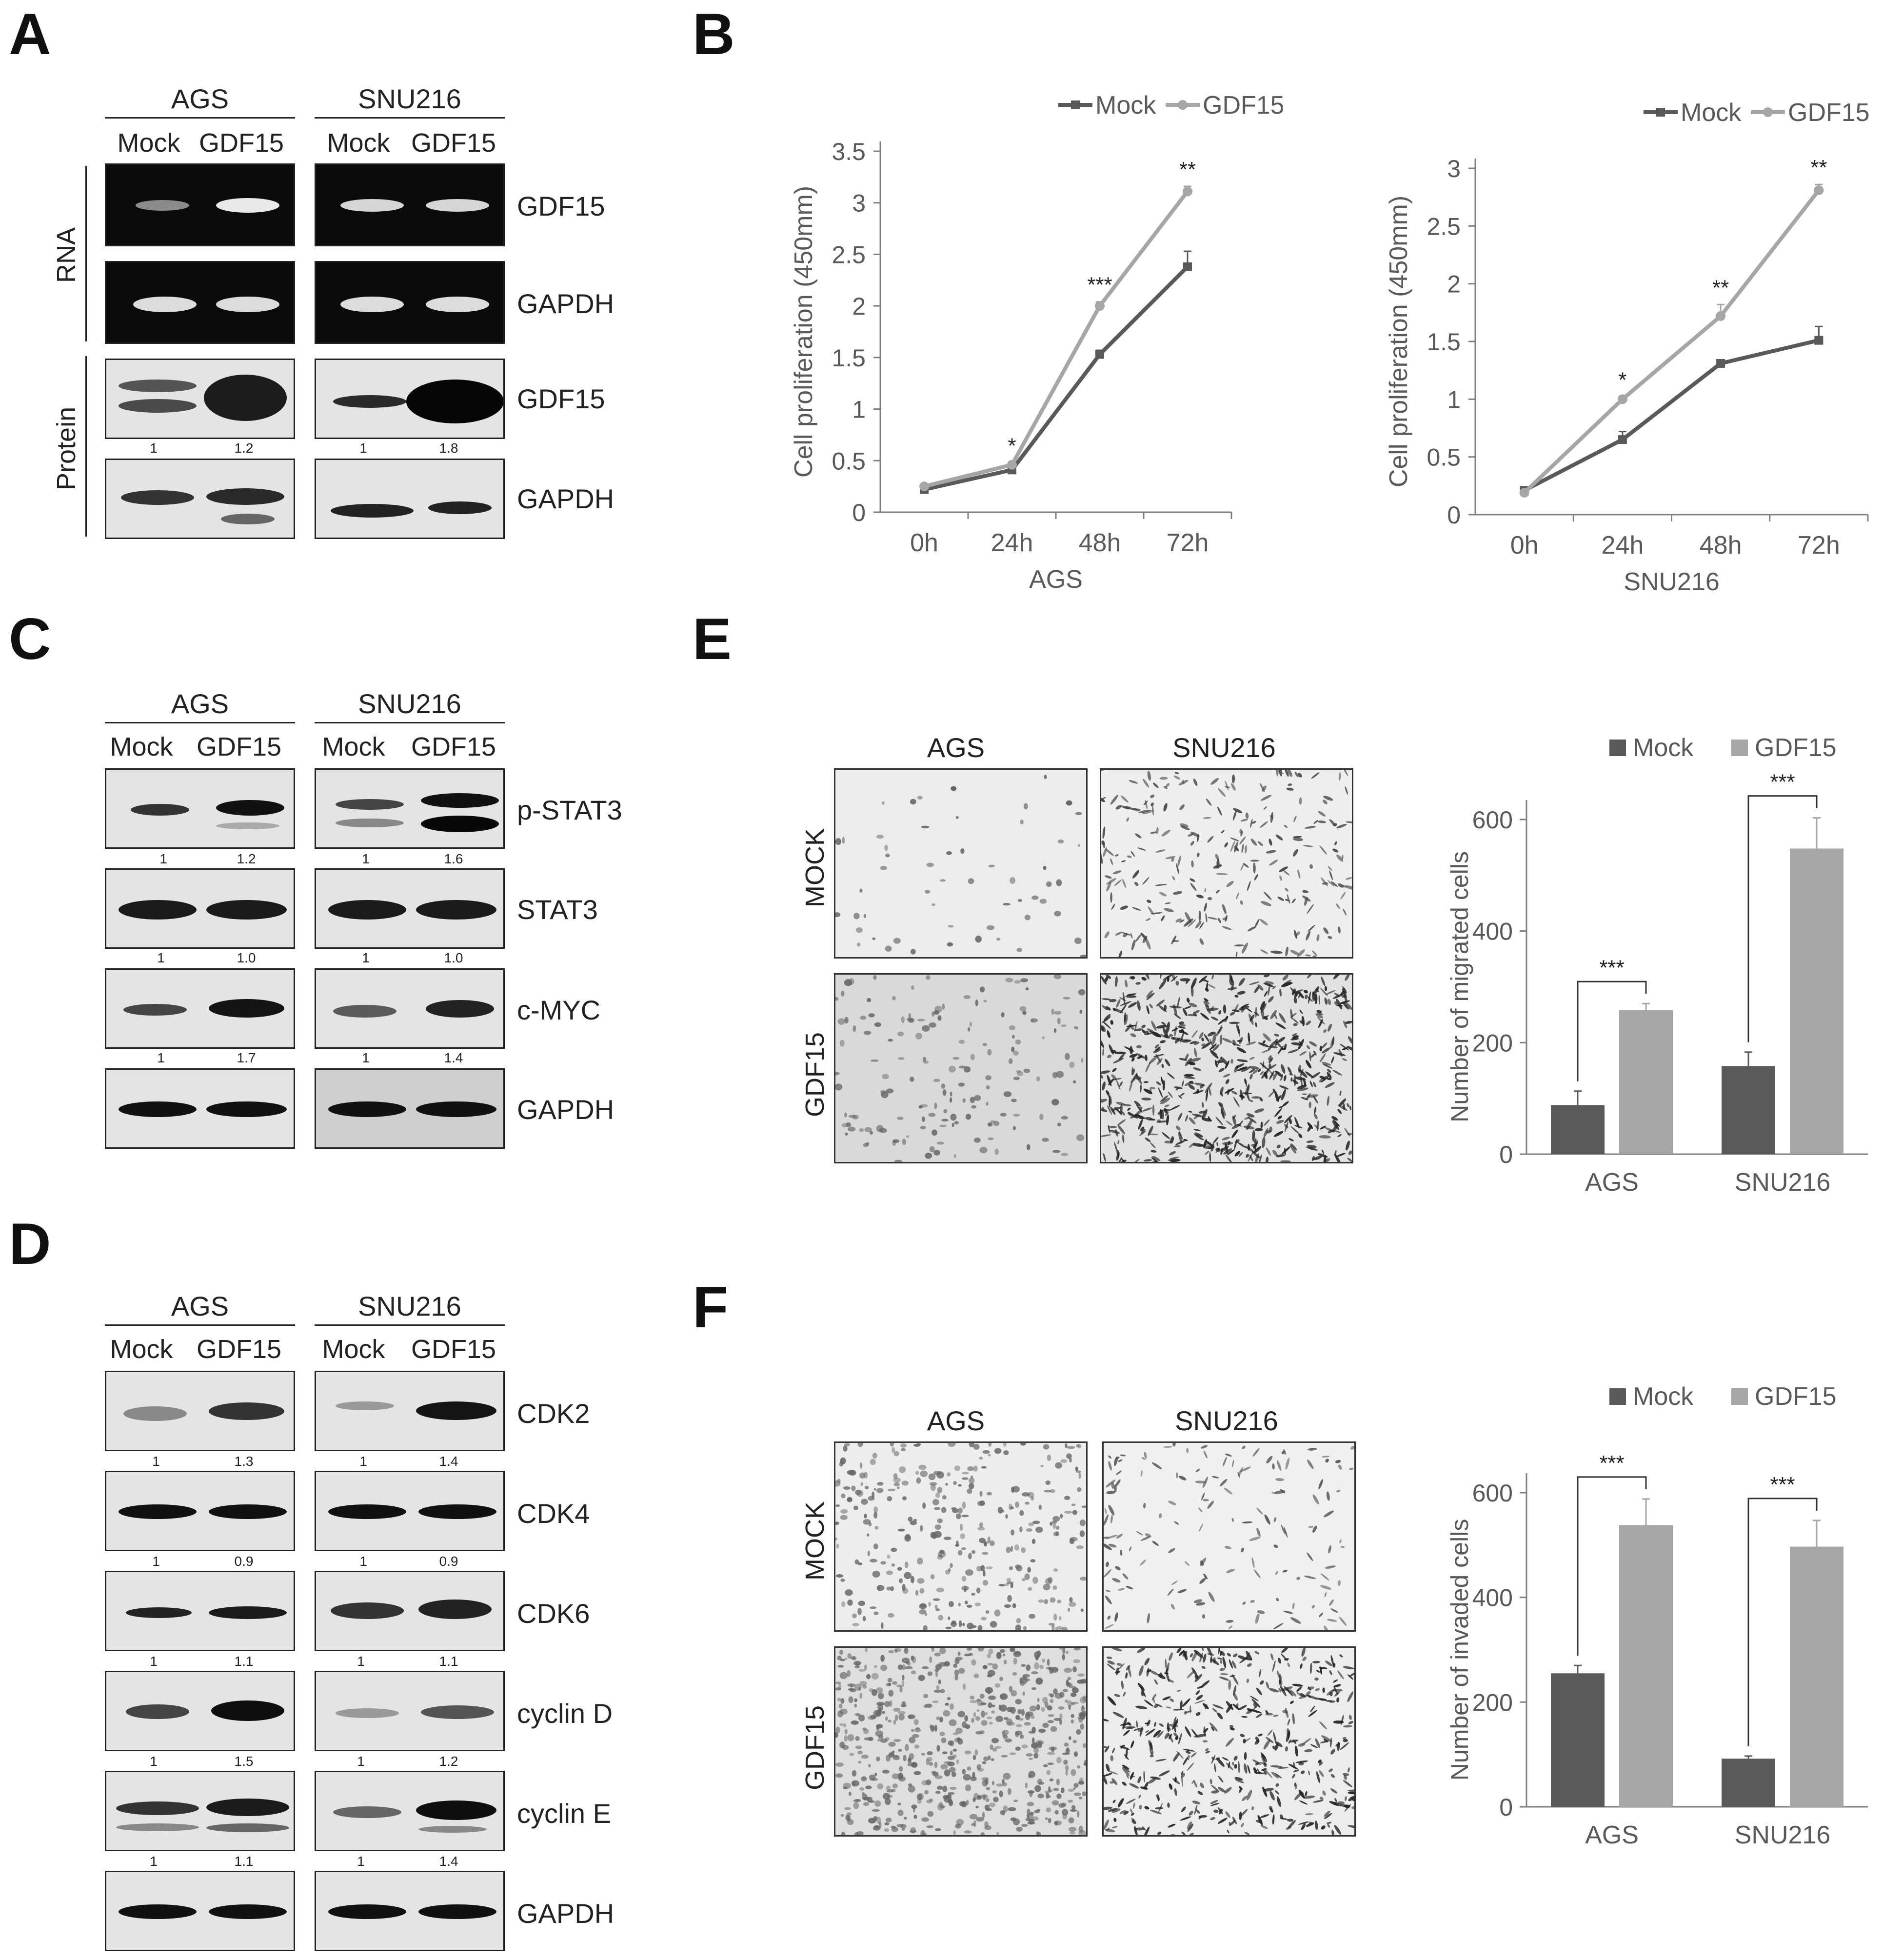  Describe the element at coordinates (410, 1008) in the screenshot. I see `blot-cmyc-snu` at that location.